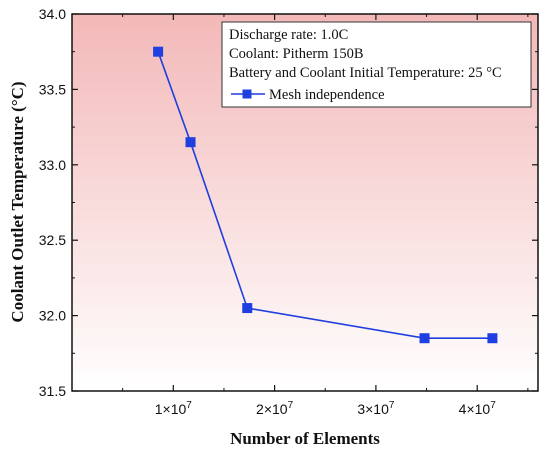  What do you see at coordinates (288, 35) in the screenshot?
I see `annotation-discharge-rate: Discharge rate: 1.0C` at bounding box center [288, 35].